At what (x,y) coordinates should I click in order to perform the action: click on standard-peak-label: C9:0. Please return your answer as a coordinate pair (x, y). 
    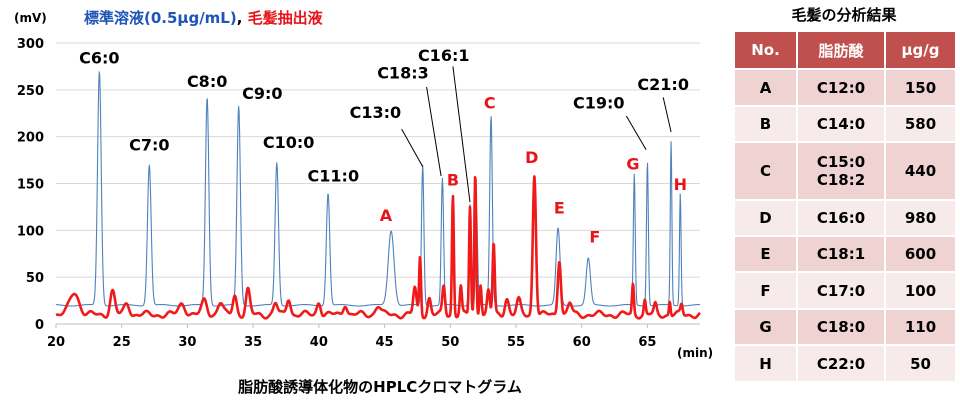
    Looking at the image, I should click on (262, 93).